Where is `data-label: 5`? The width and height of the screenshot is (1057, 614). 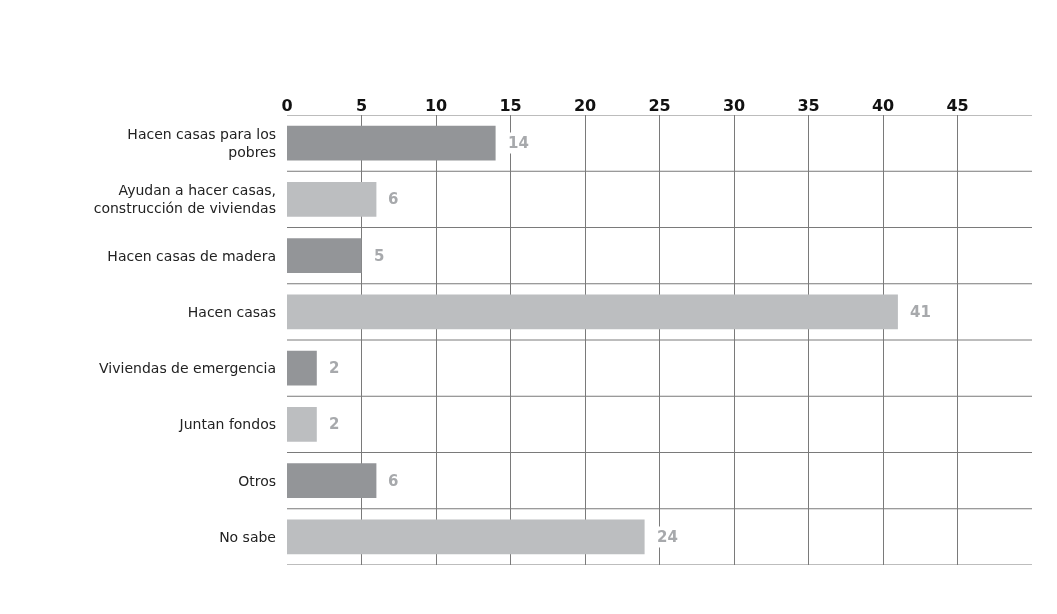 data-label: 5 is located at coordinates (379, 256).